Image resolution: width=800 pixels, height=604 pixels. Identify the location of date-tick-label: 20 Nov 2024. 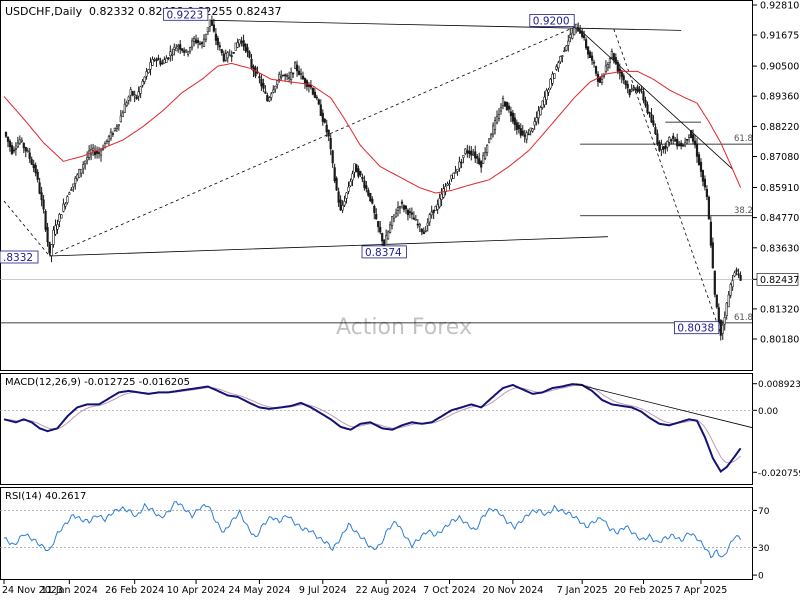
(512, 590).